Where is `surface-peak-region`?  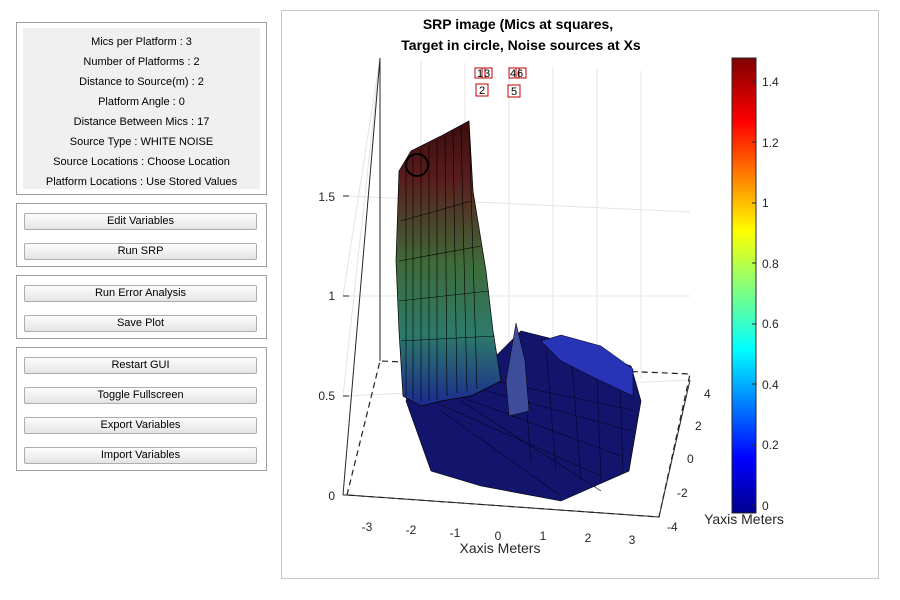
surface-peak-region is located at coordinates (448, 263).